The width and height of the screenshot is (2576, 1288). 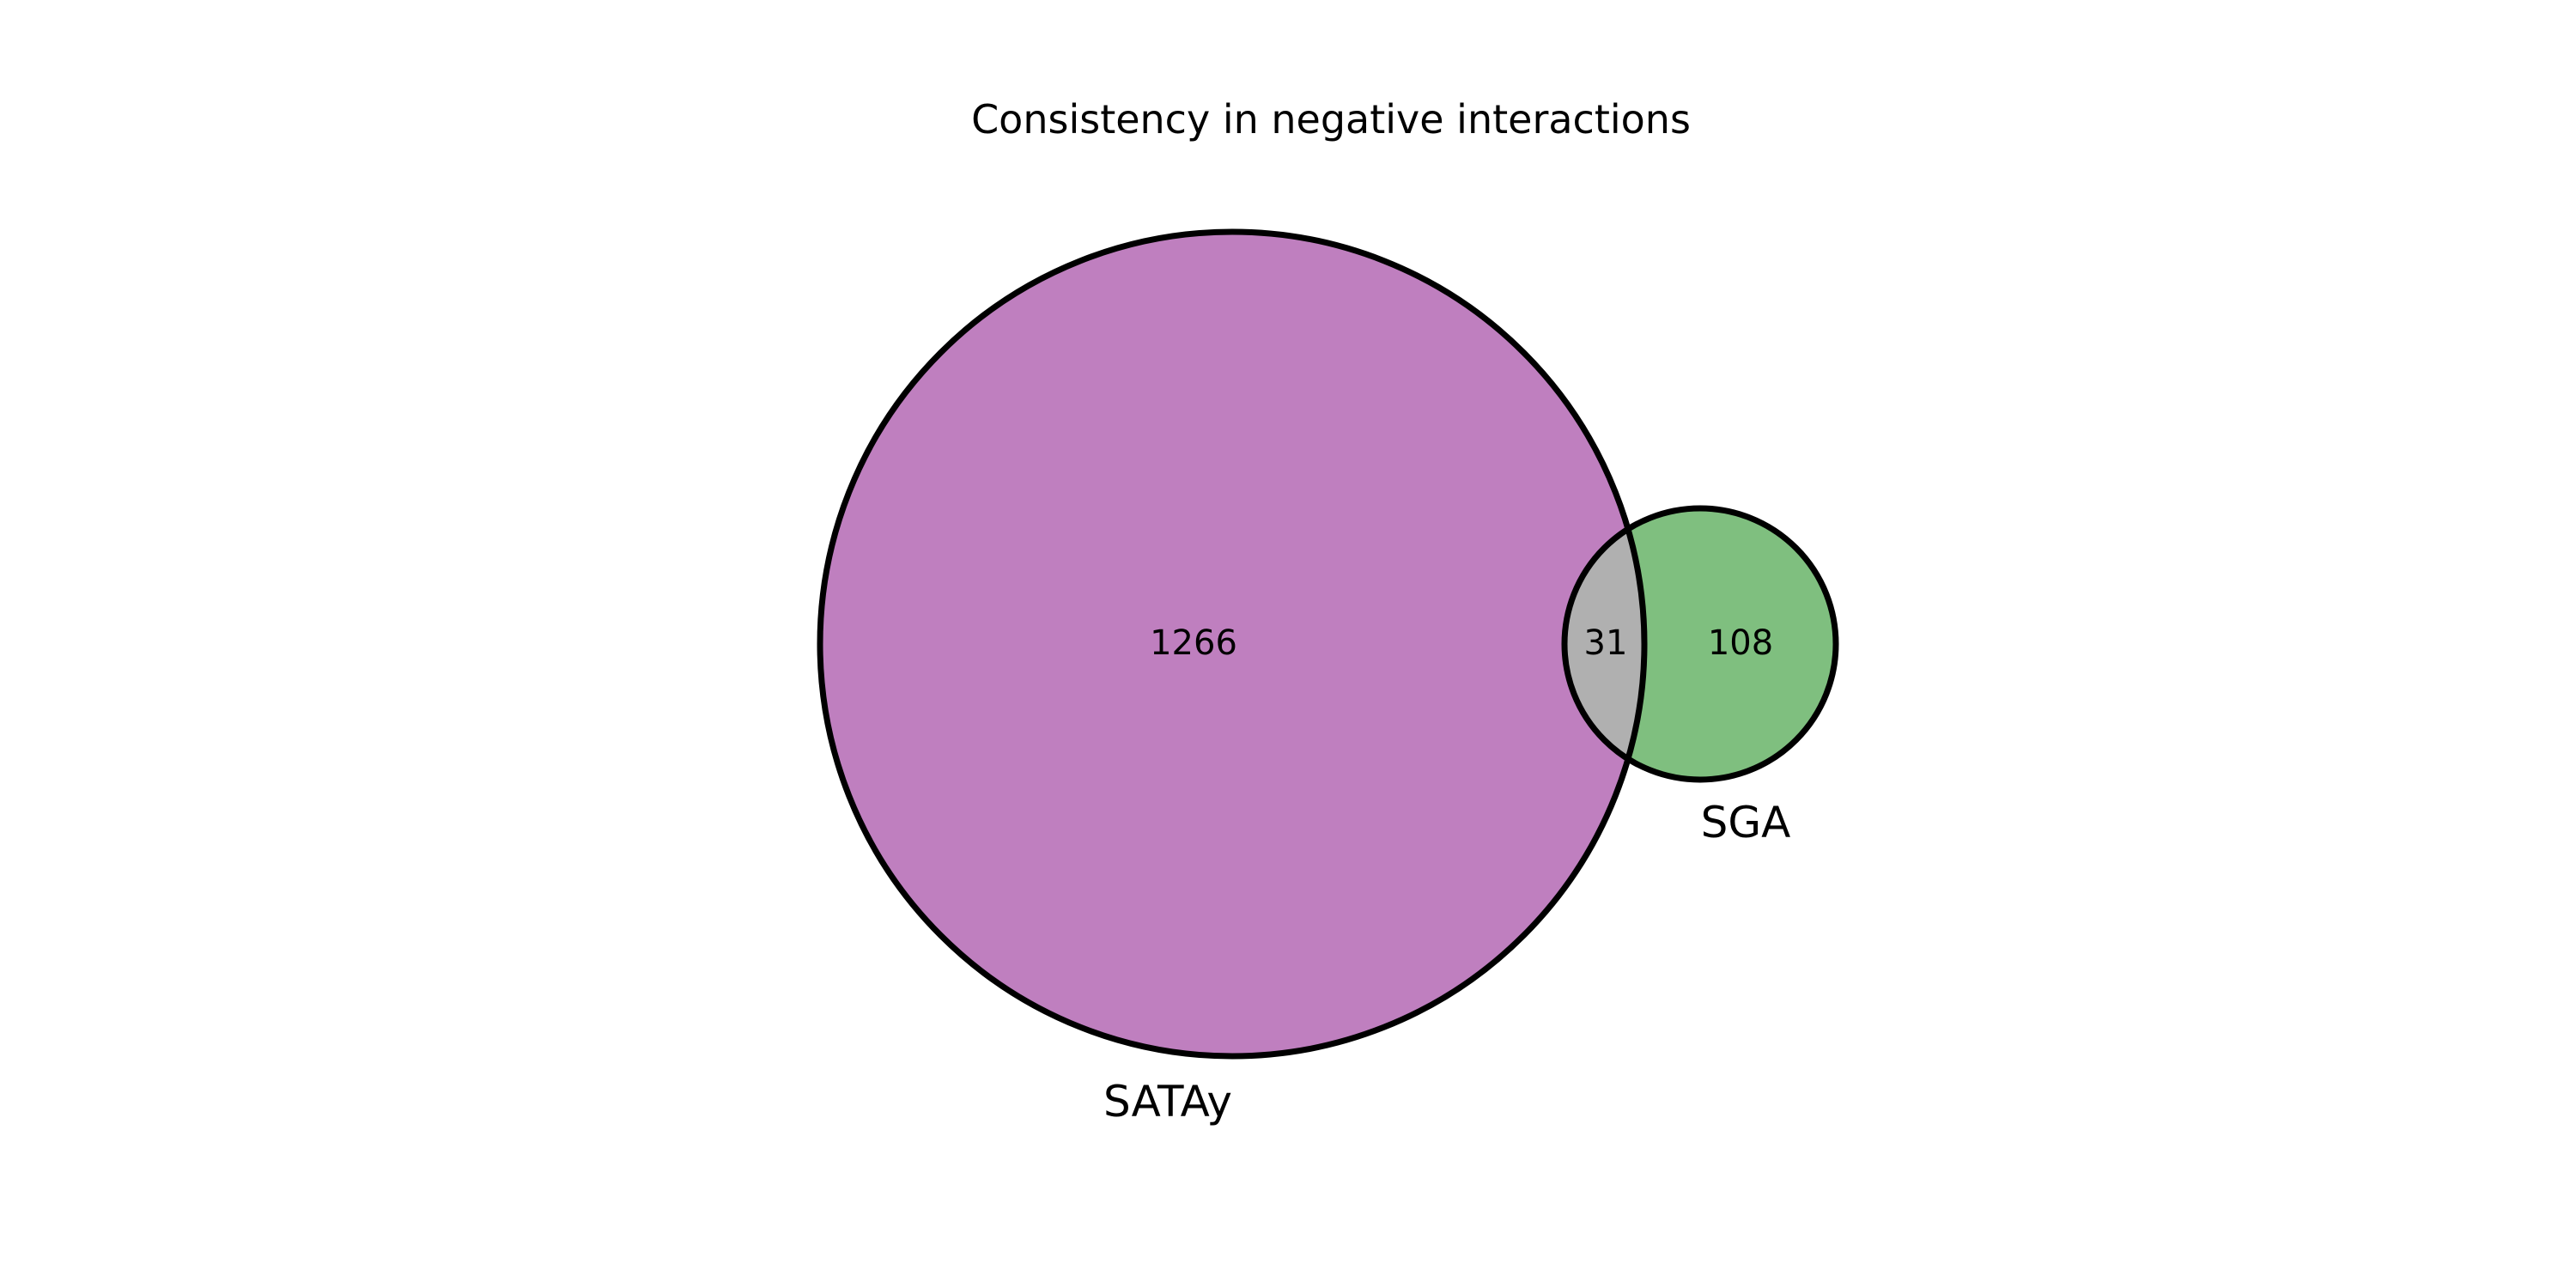 What do you see at coordinates (1331, 119) in the screenshot?
I see `chart-title: Consistency in negative interactions` at bounding box center [1331, 119].